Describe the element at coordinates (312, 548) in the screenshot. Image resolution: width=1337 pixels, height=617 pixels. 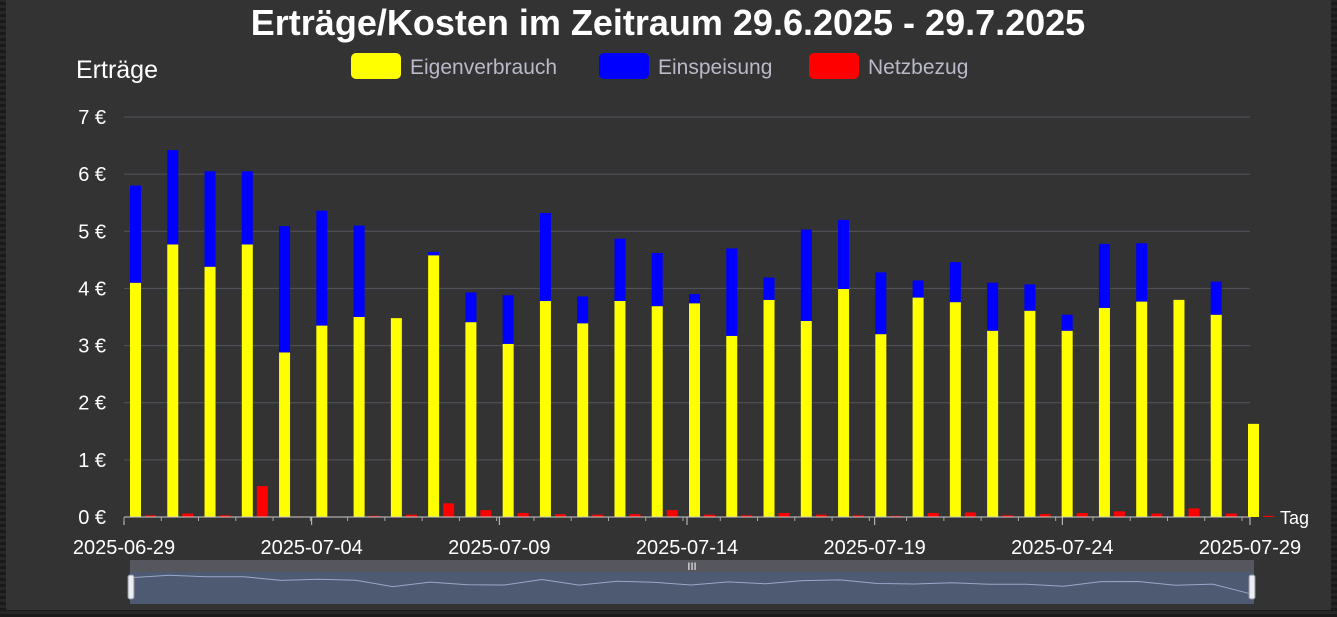
I see `x-tick-label: 2025-07-04` at that location.